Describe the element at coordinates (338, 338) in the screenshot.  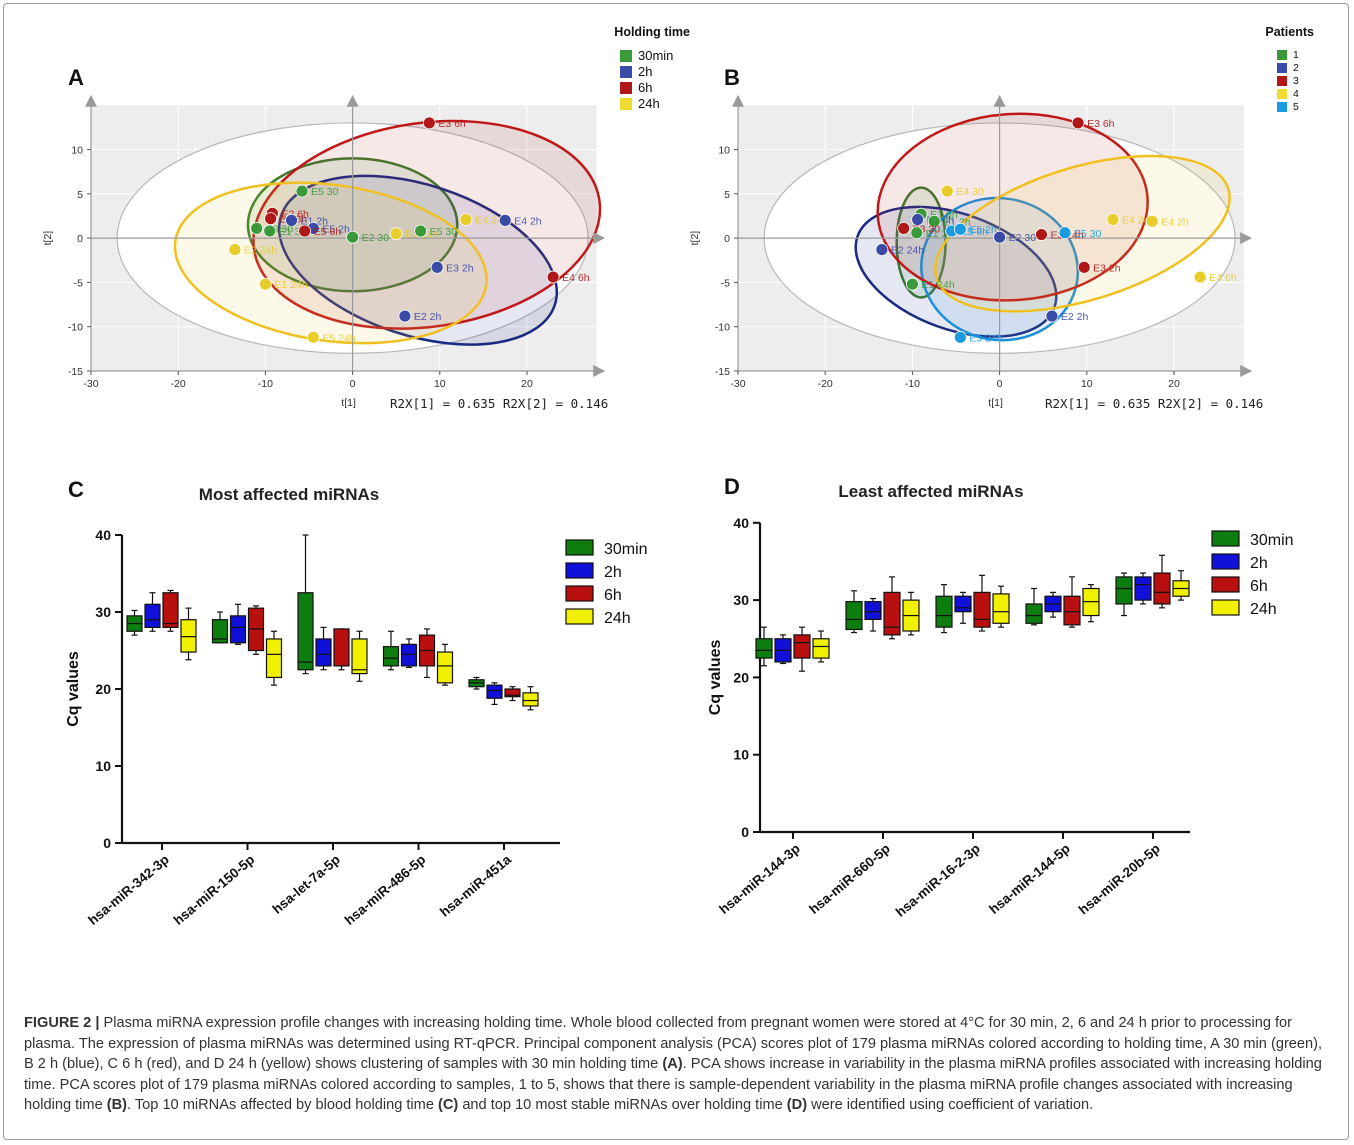
I see `point-label: E5 24h` at that location.